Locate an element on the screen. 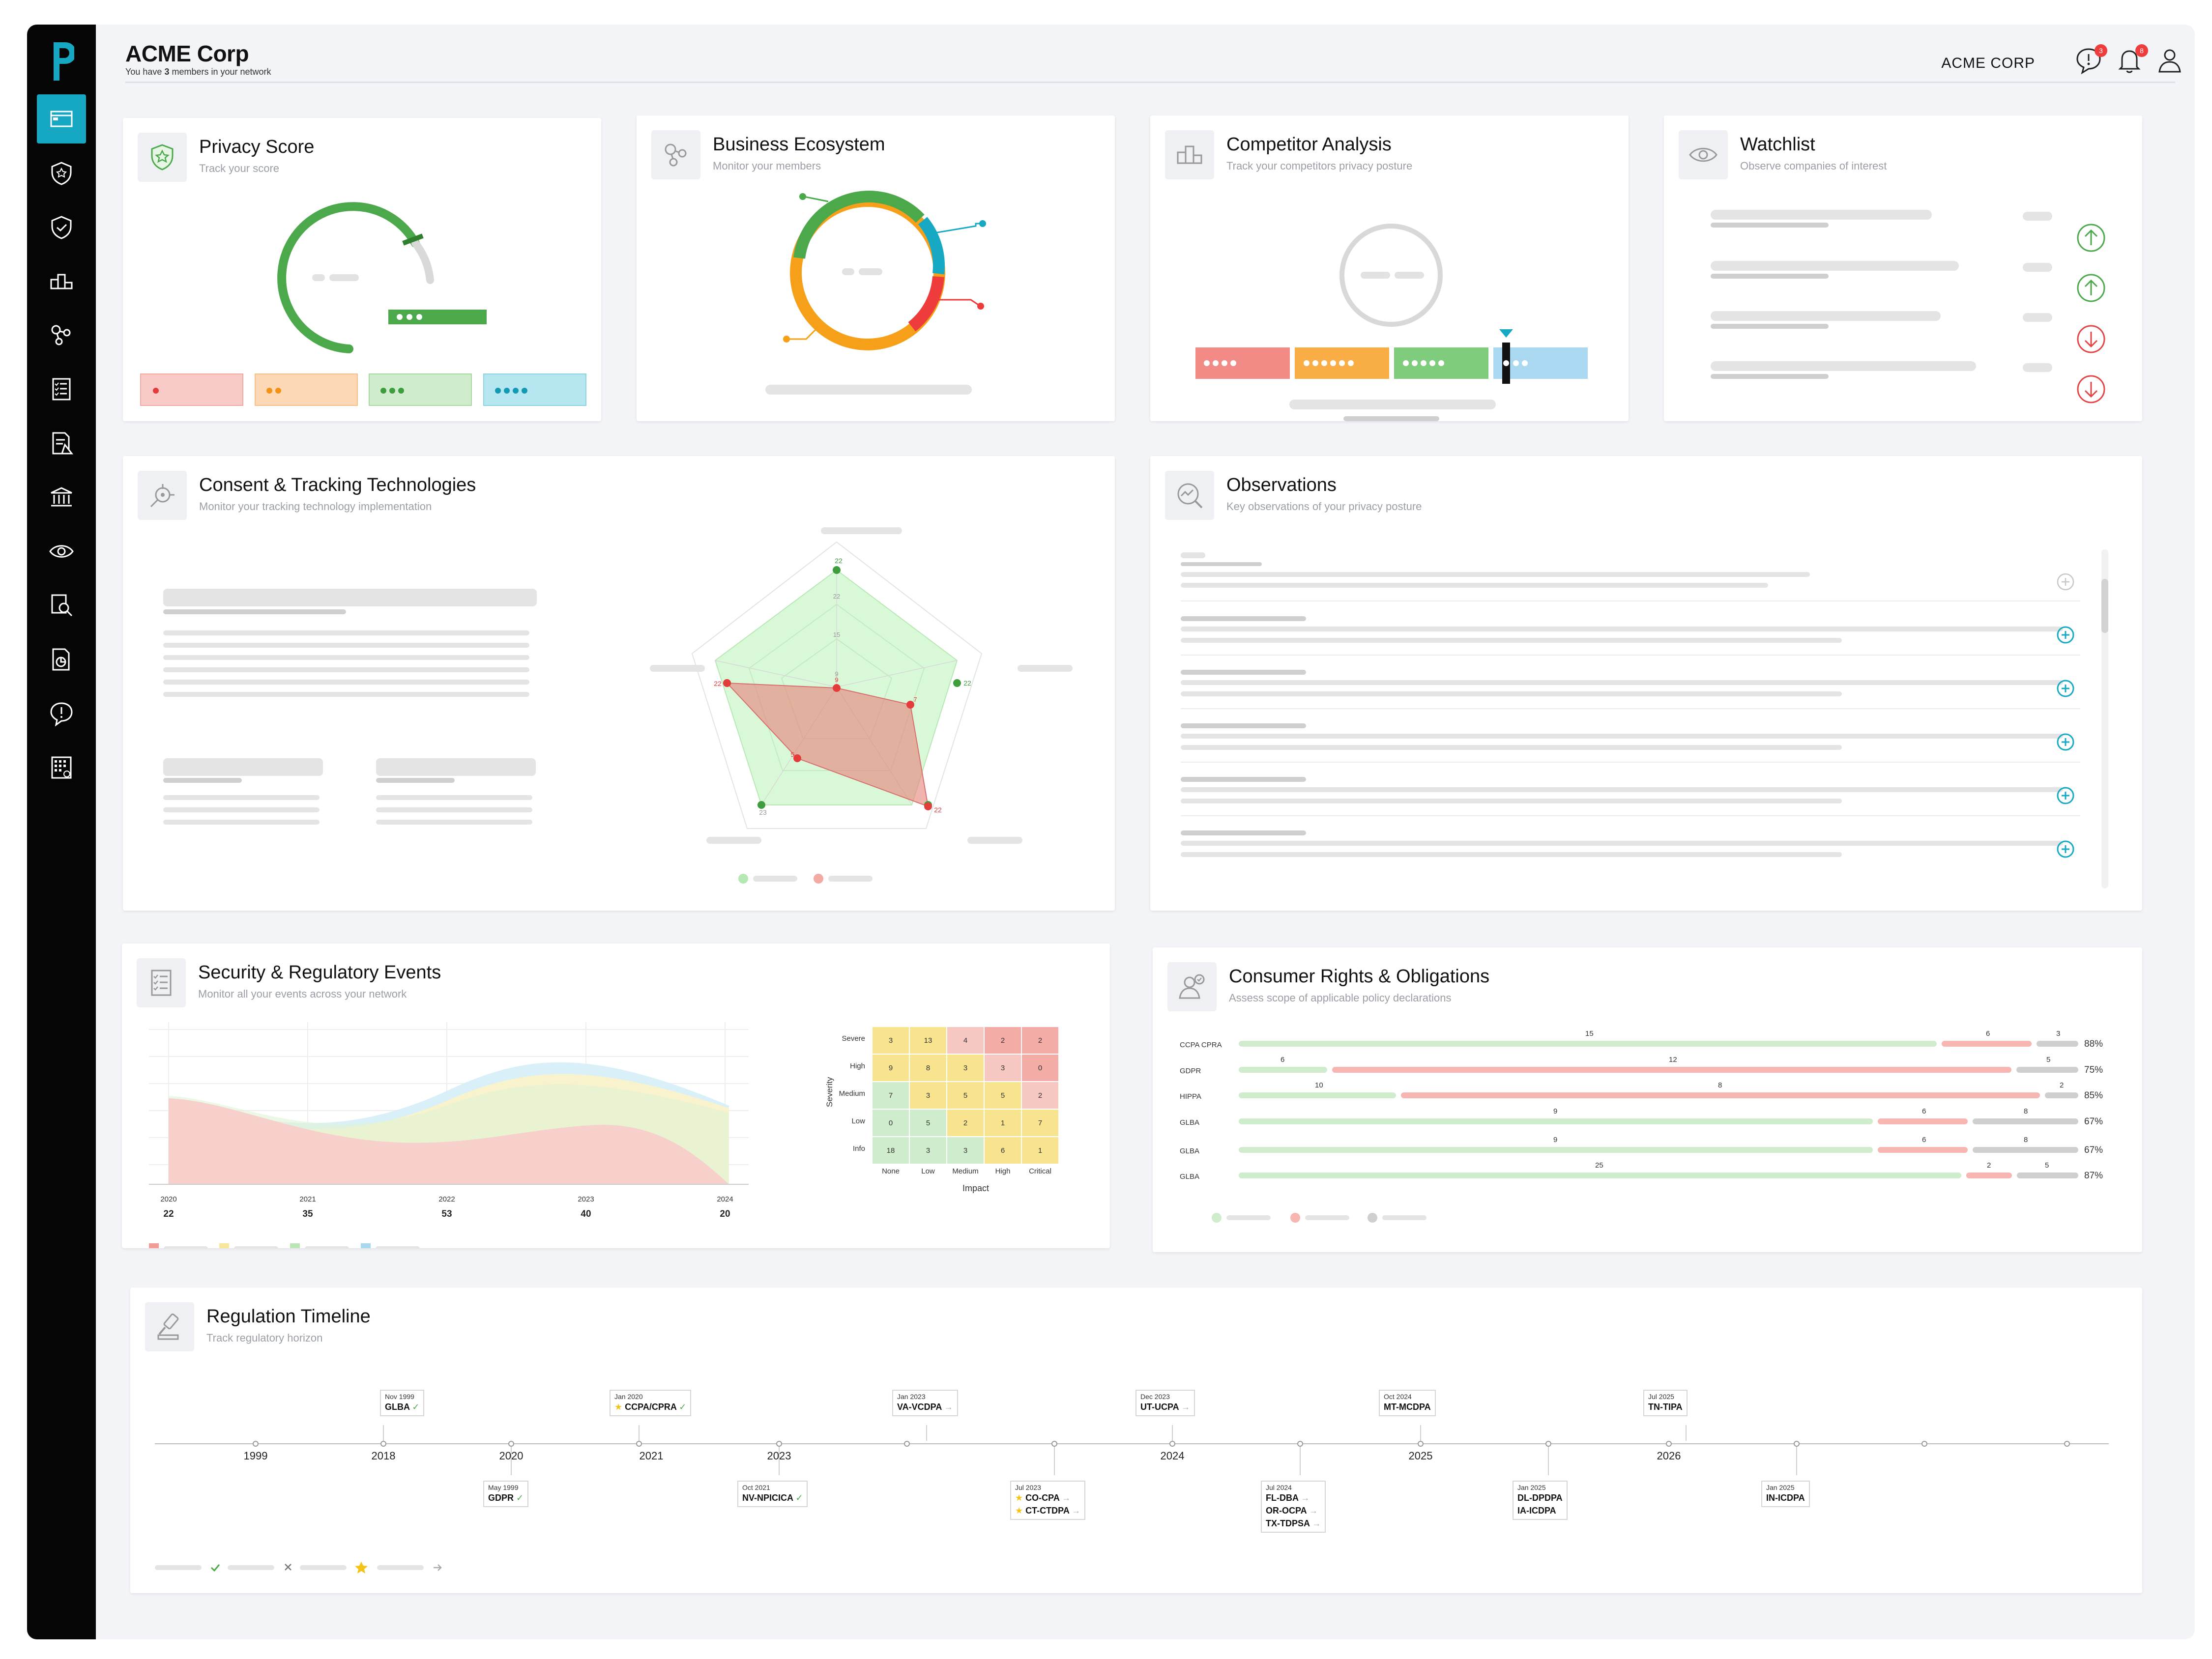 The height and width of the screenshot is (1659, 2212). nav-security is located at coordinates (62, 227).